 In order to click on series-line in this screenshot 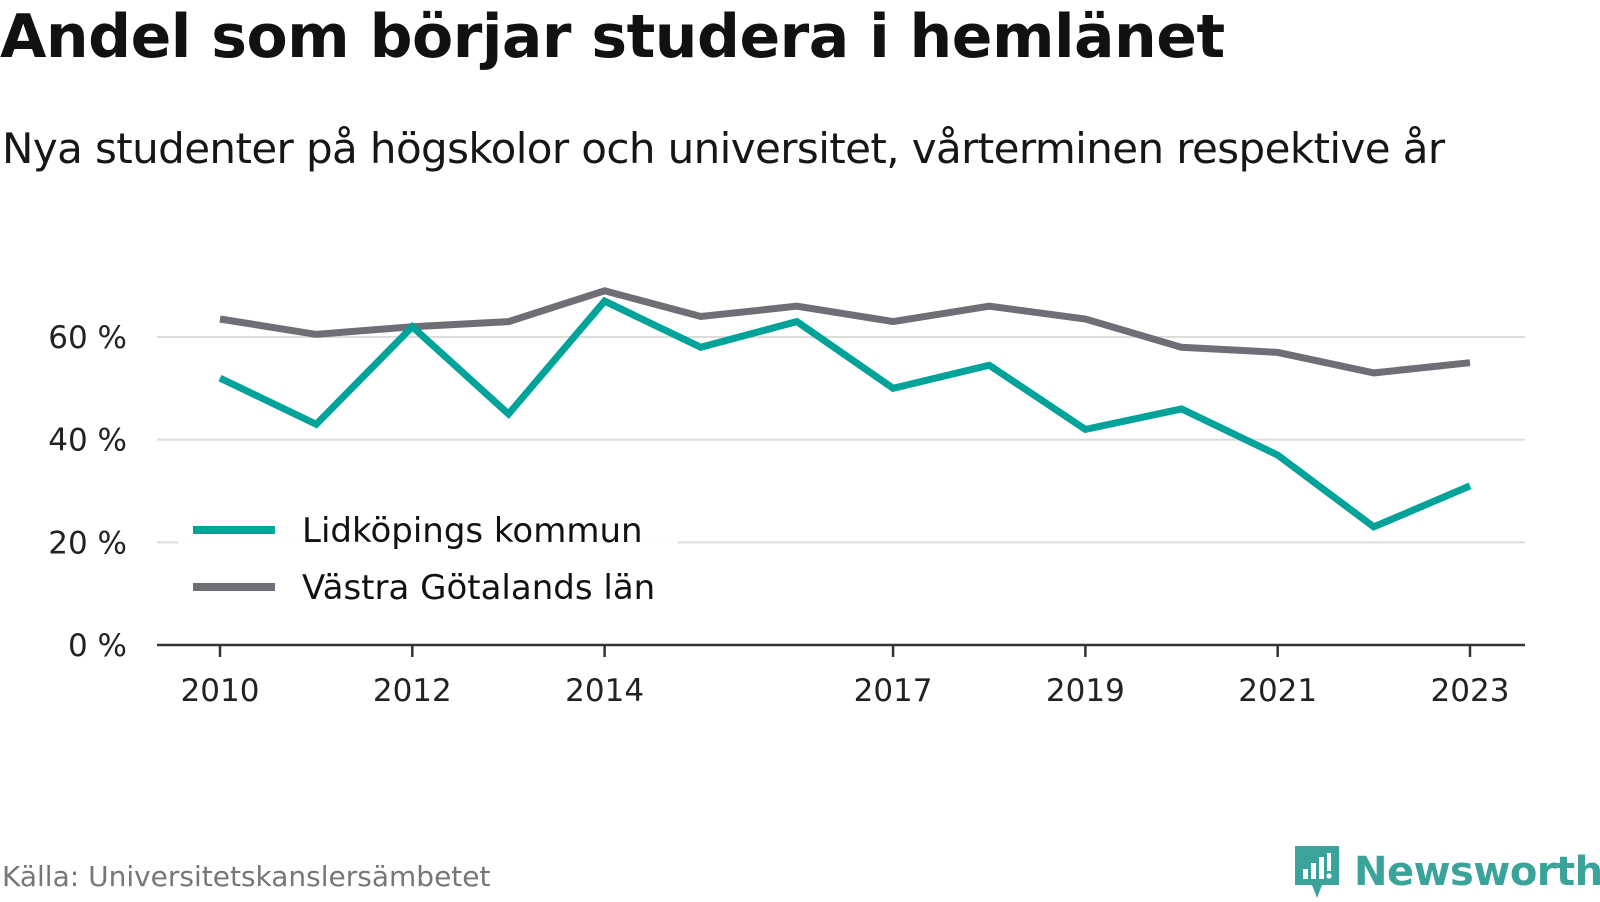, I will do `click(845, 332)`.